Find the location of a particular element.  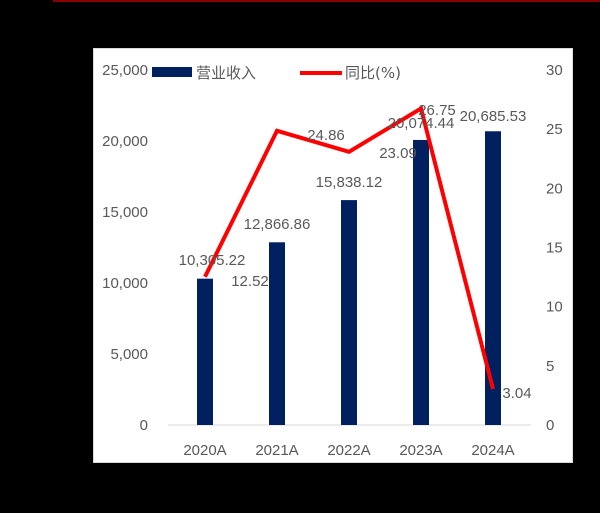

legend-bar-label: 营业收入 is located at coordinates (226, 73).